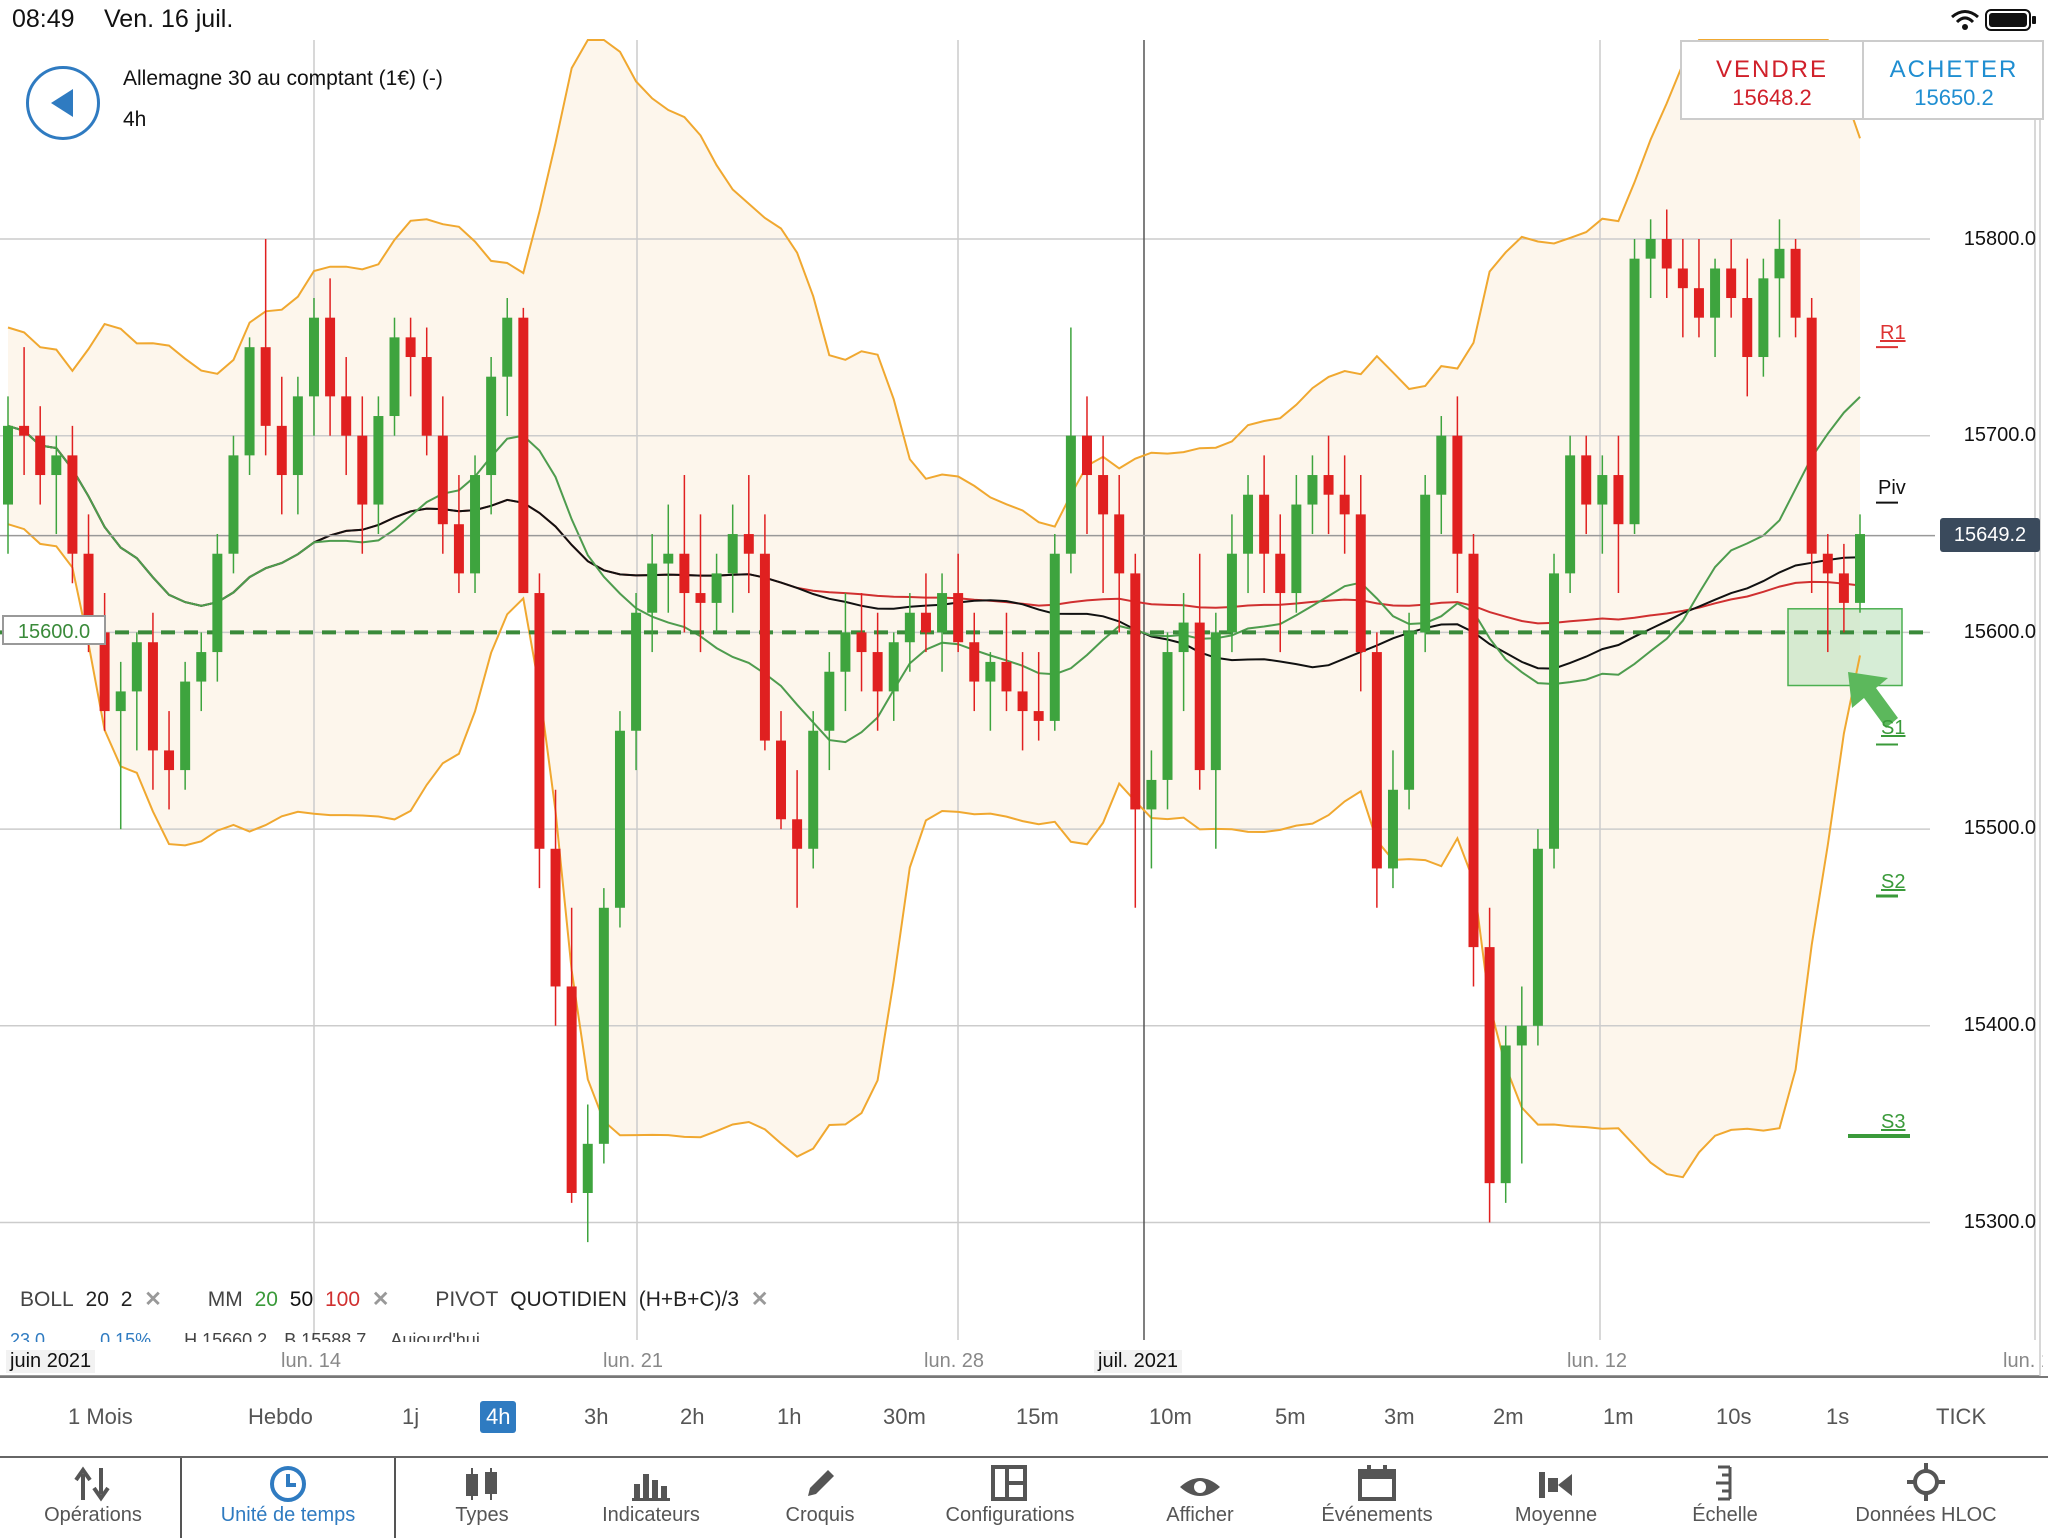 This screenshot has height=1538, width=2048. What do you see at coordinates (1024, 20) in the screenshot?
I see `status-bar: 08:49 Ven. 16 juil.` at bounding box center [1024, 20].